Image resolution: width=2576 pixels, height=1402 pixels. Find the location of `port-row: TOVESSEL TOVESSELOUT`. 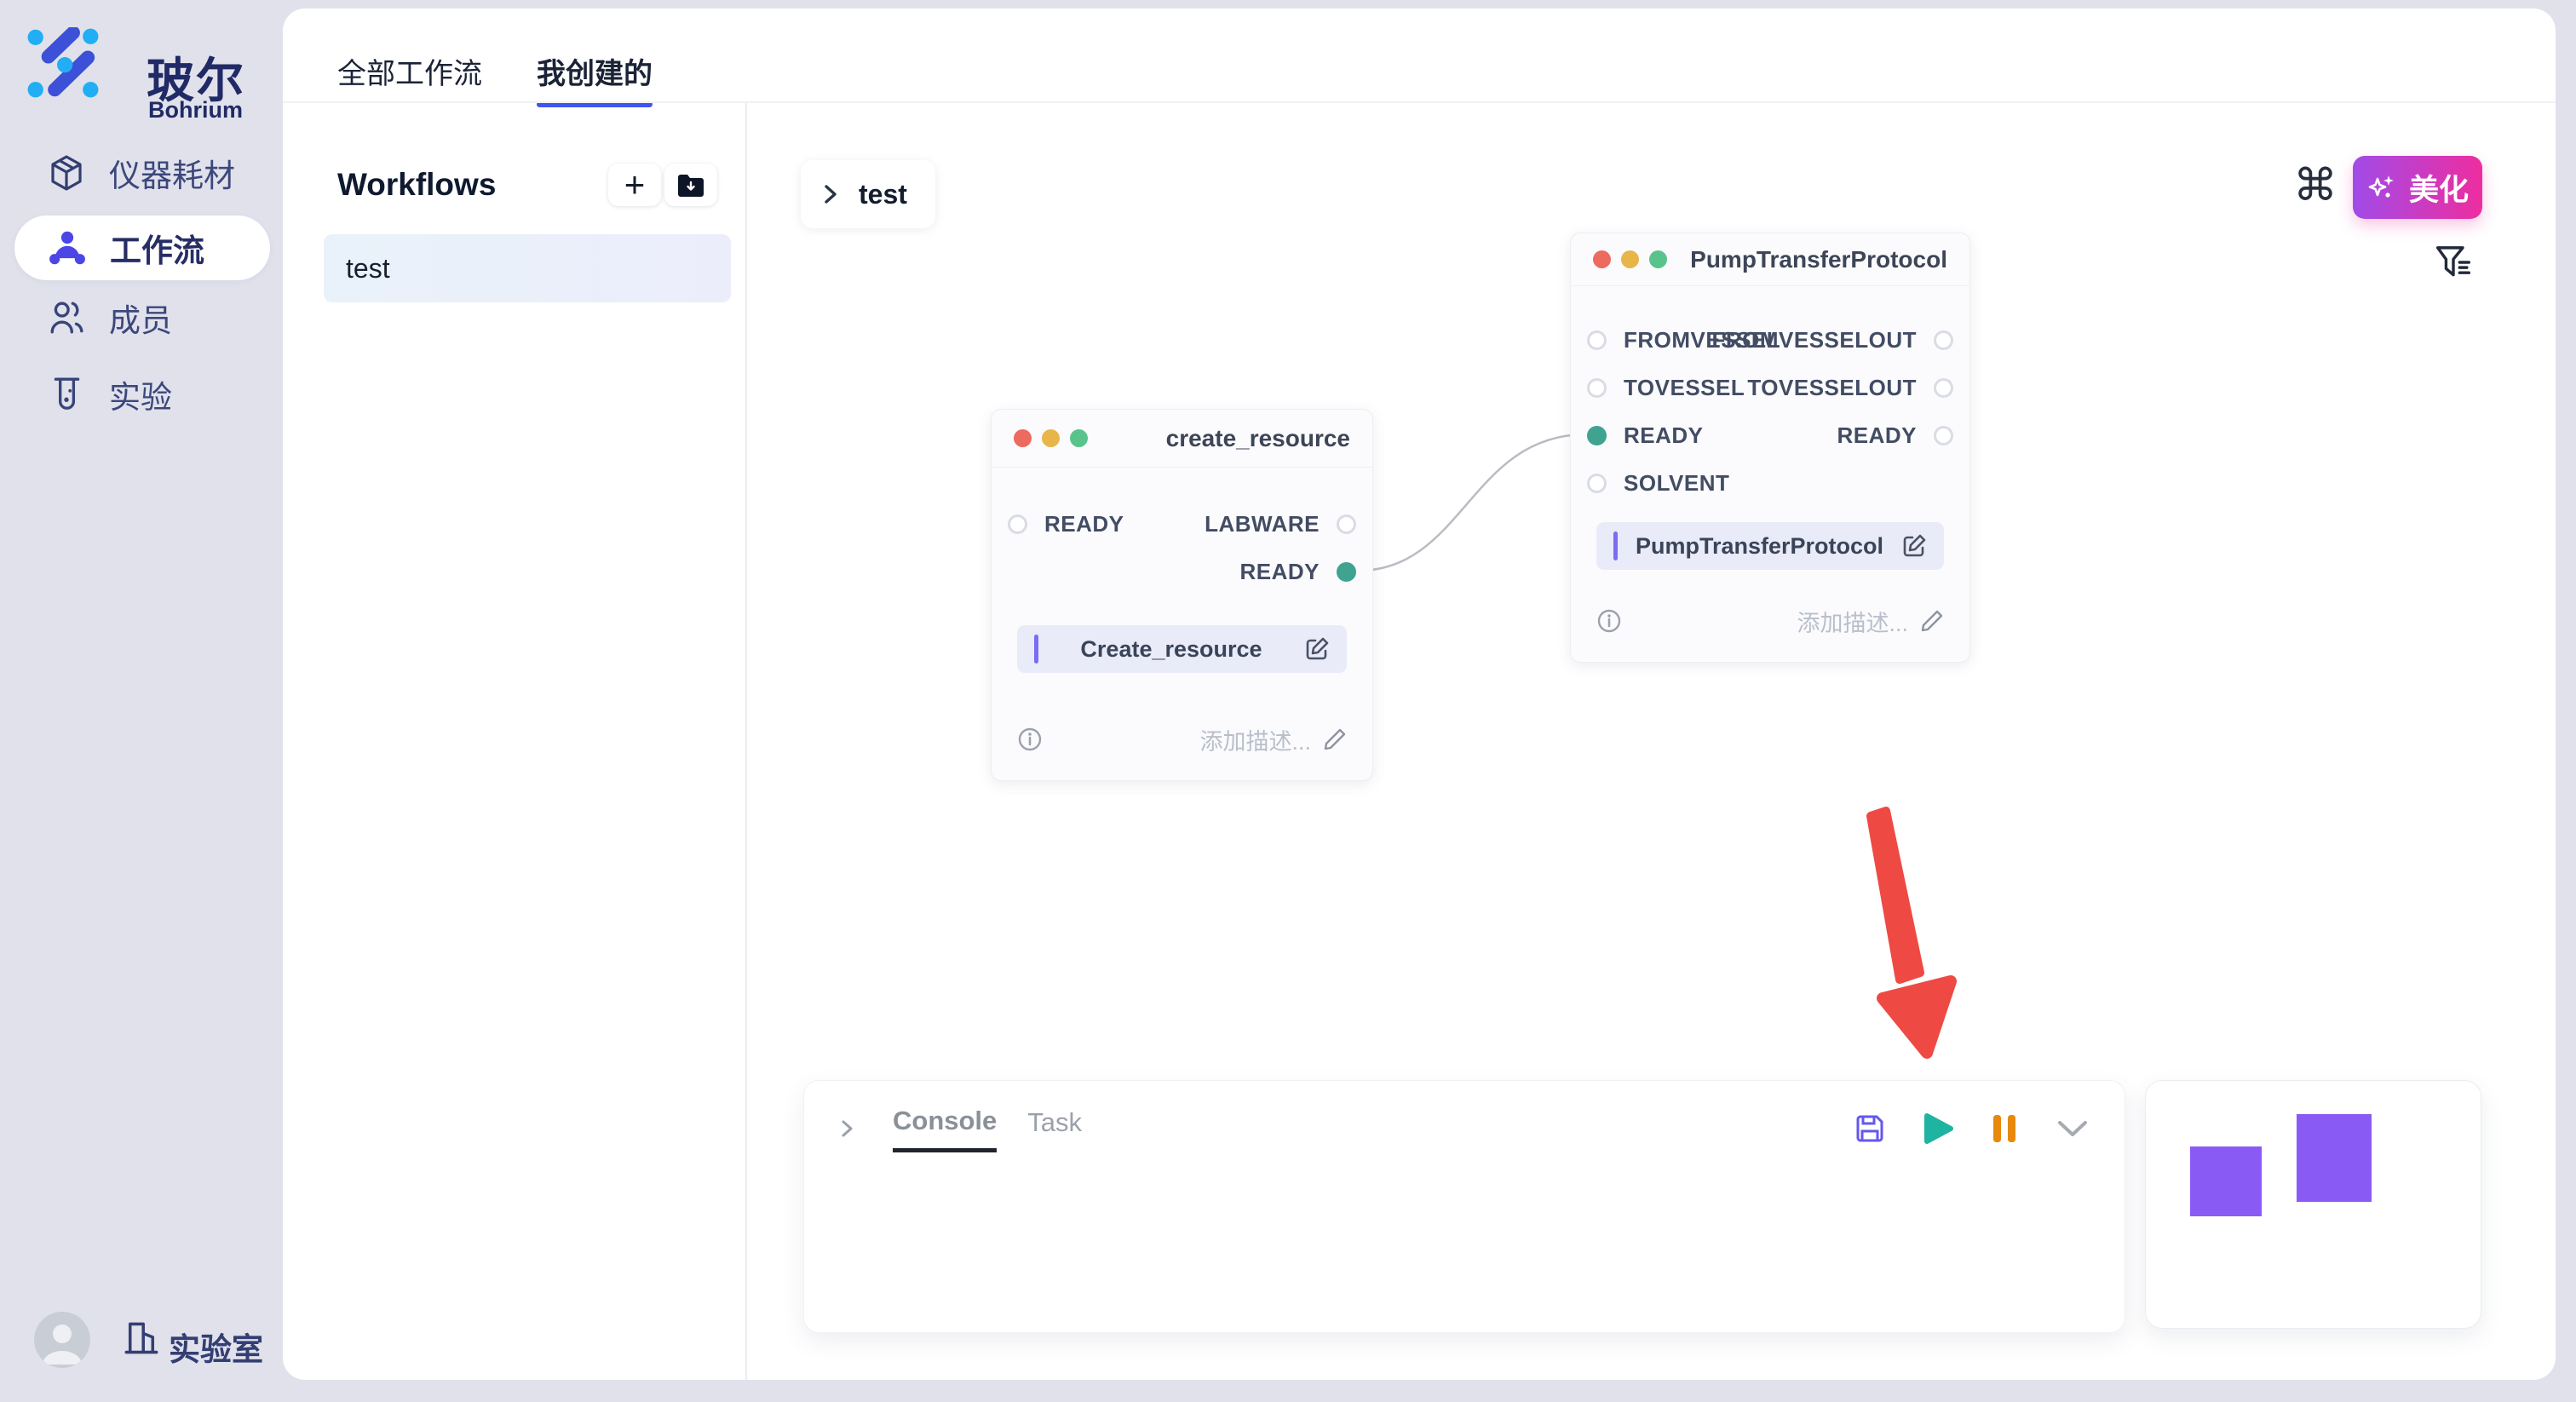

port-row: TOVESSEL TOVESSELOUT is located at coordinates (1770, 387).